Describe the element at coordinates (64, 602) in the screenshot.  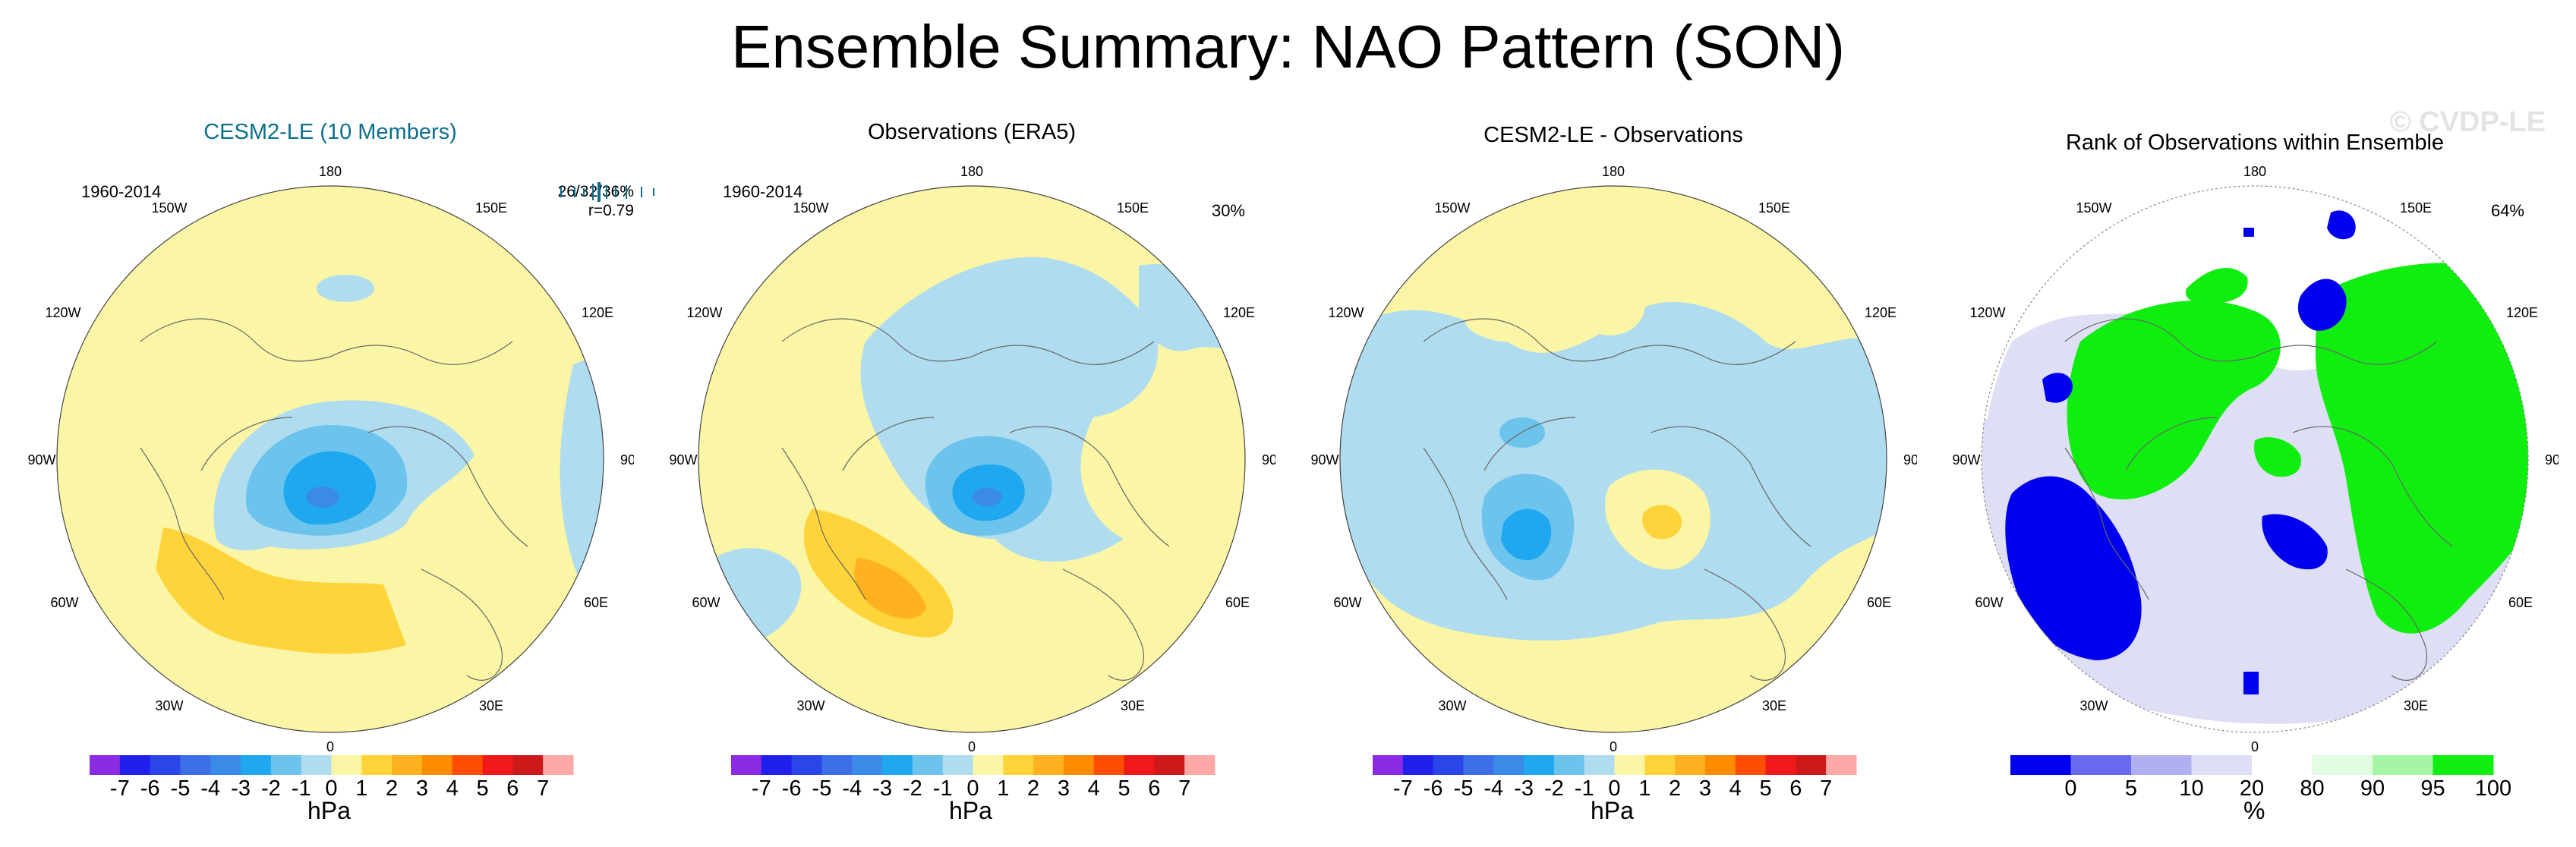
I see `lon-label-60w: 60W` at that location.